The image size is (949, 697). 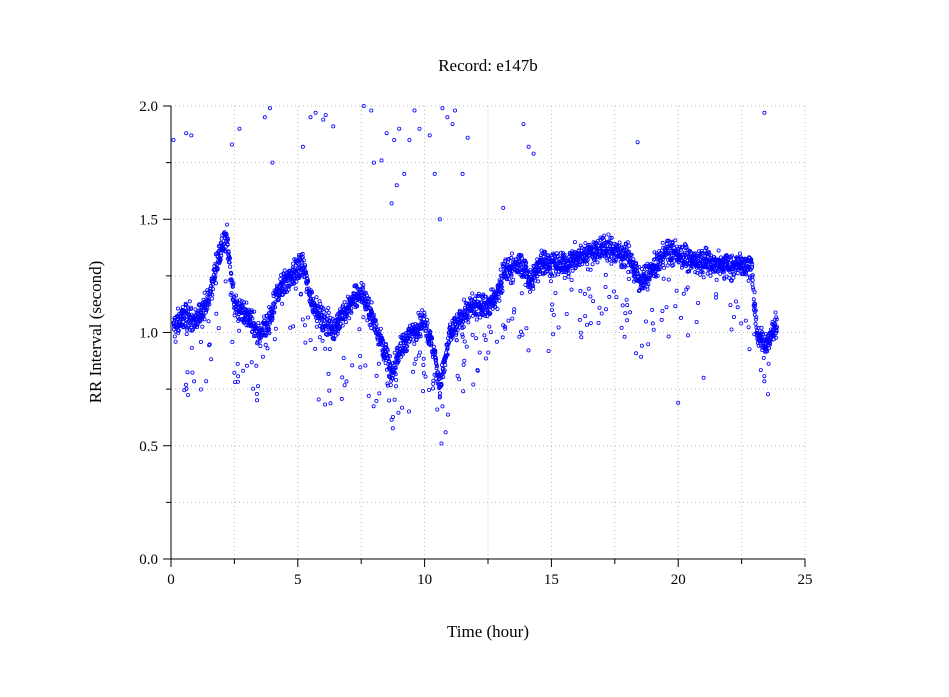 What do you see at coordinates (551, 580) in the screenshot?
I see `x-tick-label: 15` at bounding box center [551, 580].